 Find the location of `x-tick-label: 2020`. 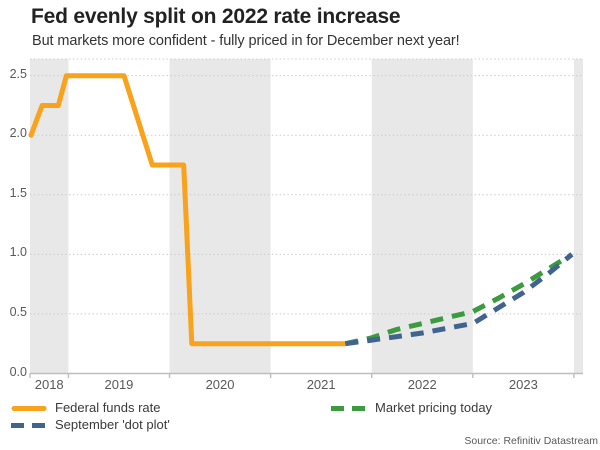

x-tick-label: 2020 is located at coordinates (220, 384).